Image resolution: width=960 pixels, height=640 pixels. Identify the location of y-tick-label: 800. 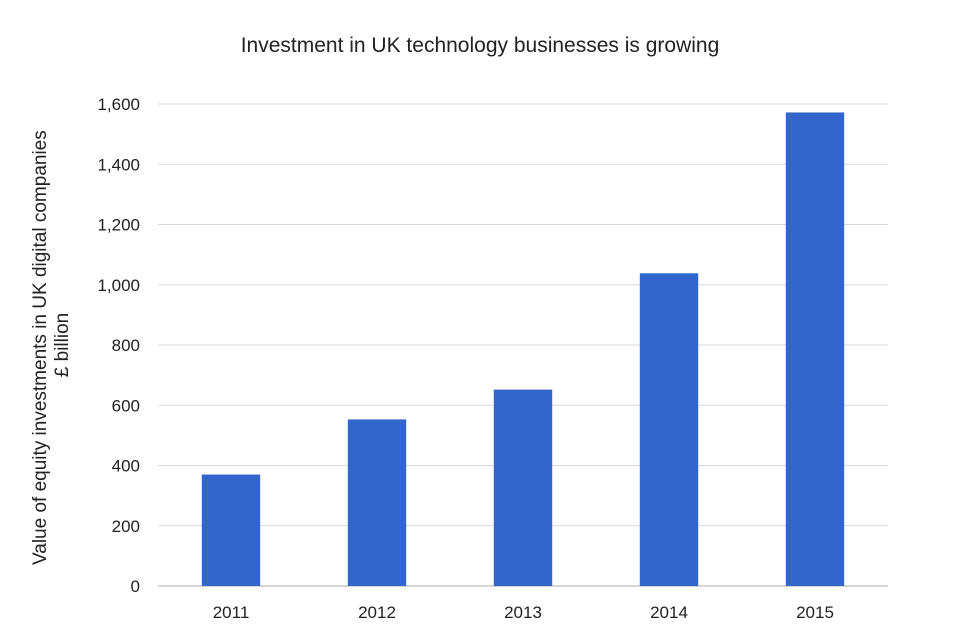
(126, 345).